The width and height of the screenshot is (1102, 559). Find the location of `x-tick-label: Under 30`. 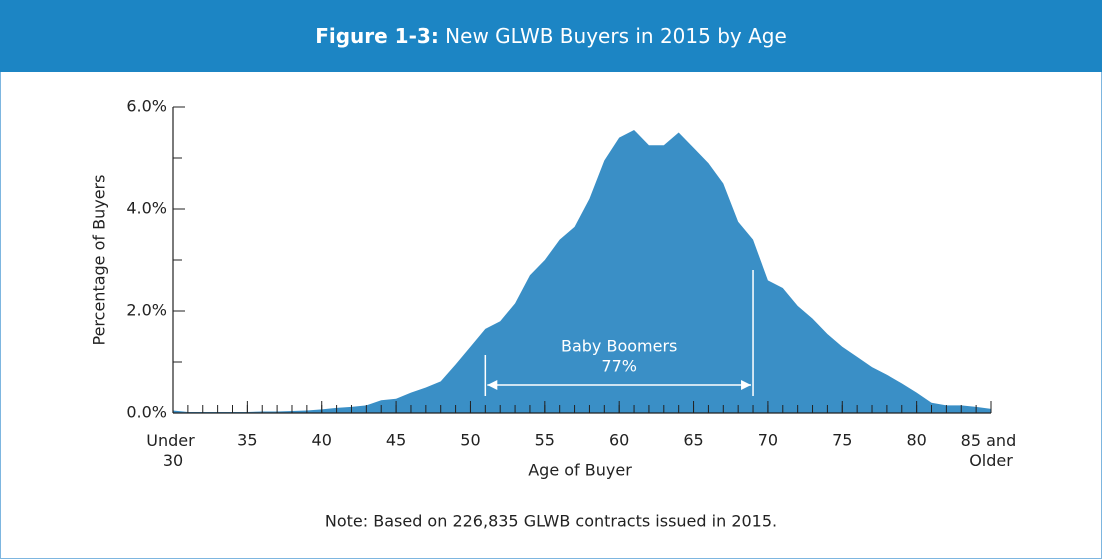

x-tick-label: Under 30 is located at coordinates (173, 450).